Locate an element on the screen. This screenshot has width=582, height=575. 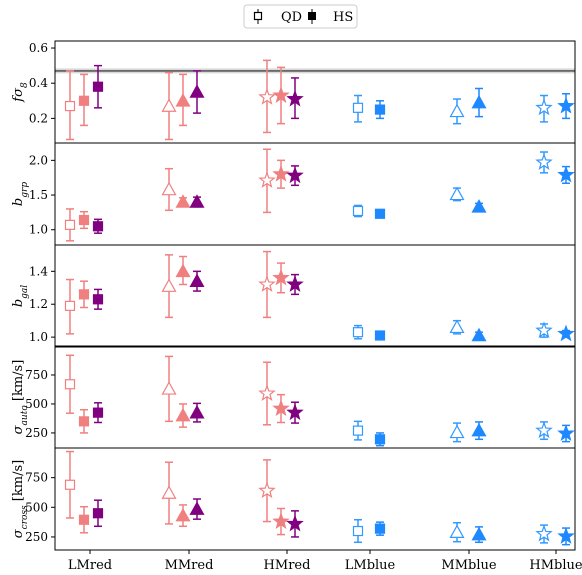
y-tick-label: 250 is located at coordinates (36, 537).